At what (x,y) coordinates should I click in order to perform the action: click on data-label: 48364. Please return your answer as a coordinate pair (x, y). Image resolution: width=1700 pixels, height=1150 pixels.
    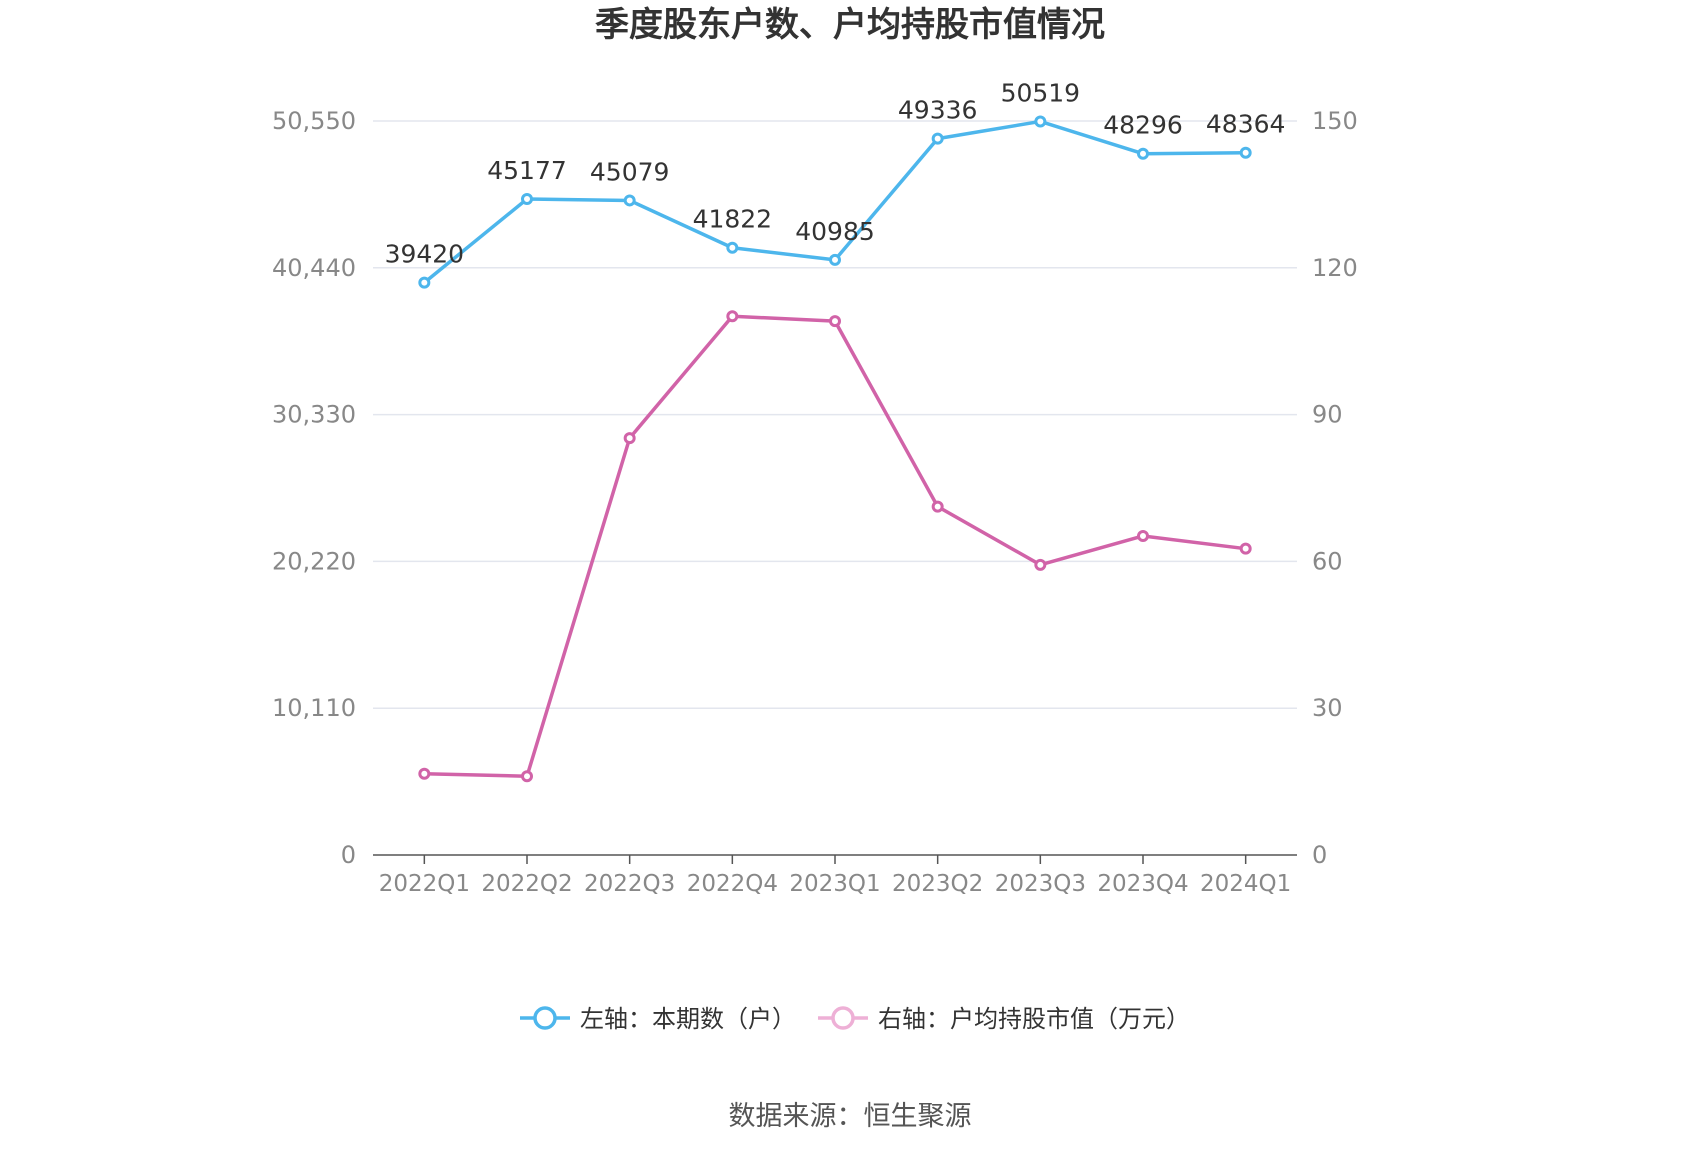
    Looking at the image, I should click on (1246, 124).